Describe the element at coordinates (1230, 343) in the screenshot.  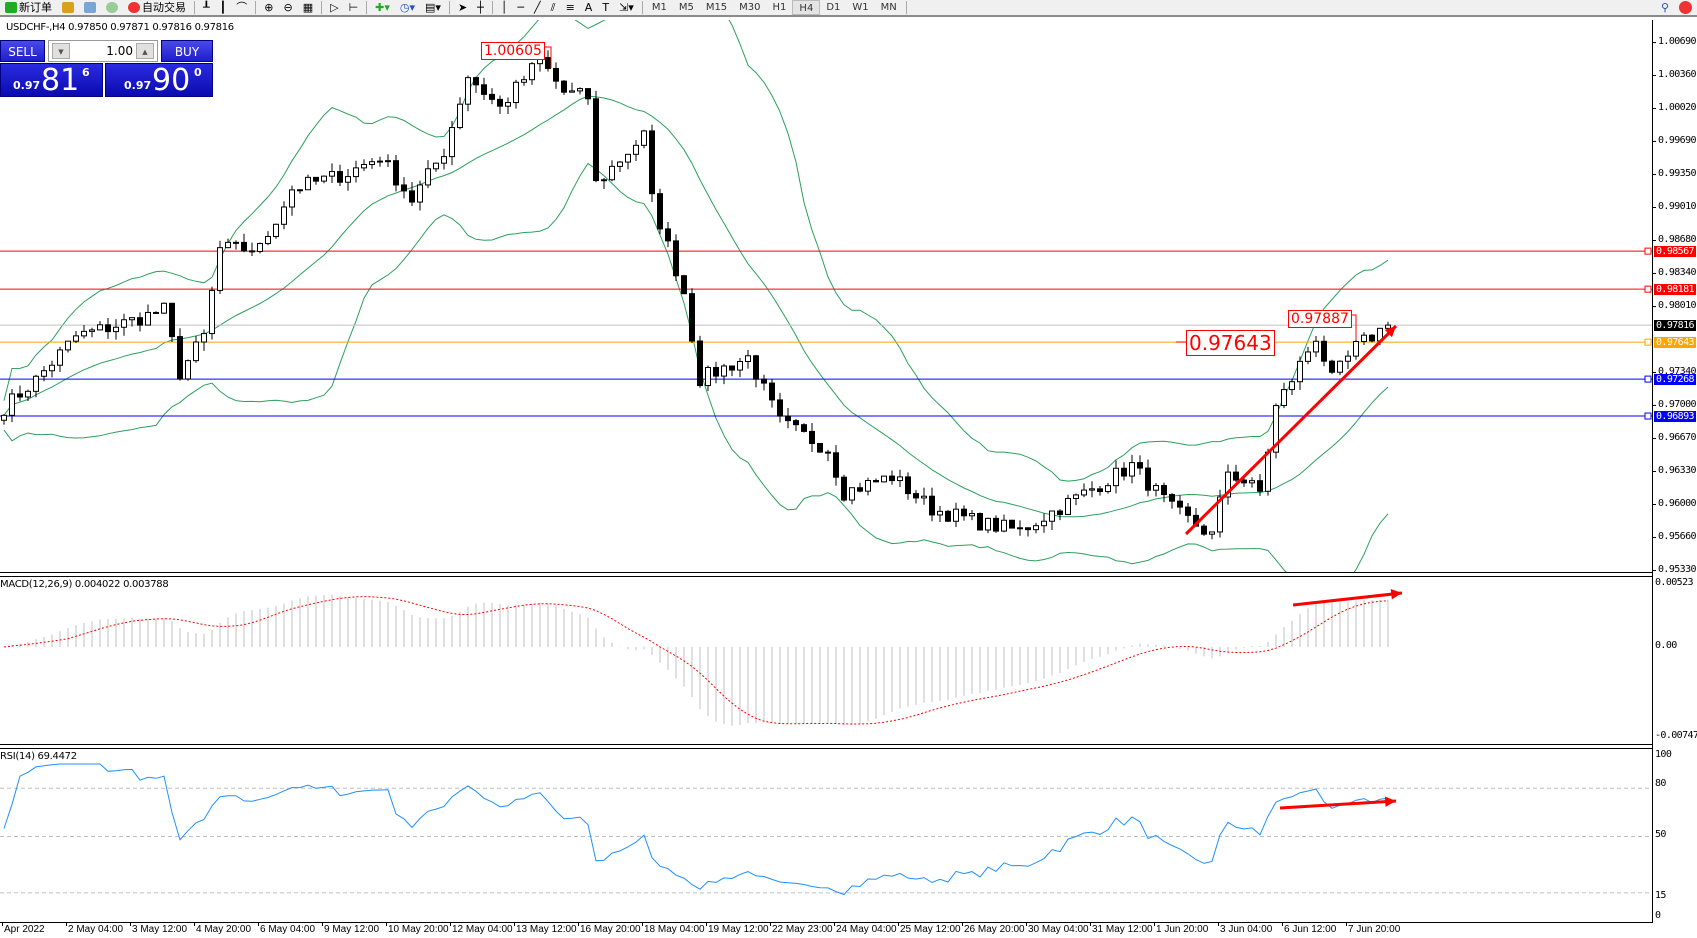
I see `level-price-label: 0.97643` at that location.